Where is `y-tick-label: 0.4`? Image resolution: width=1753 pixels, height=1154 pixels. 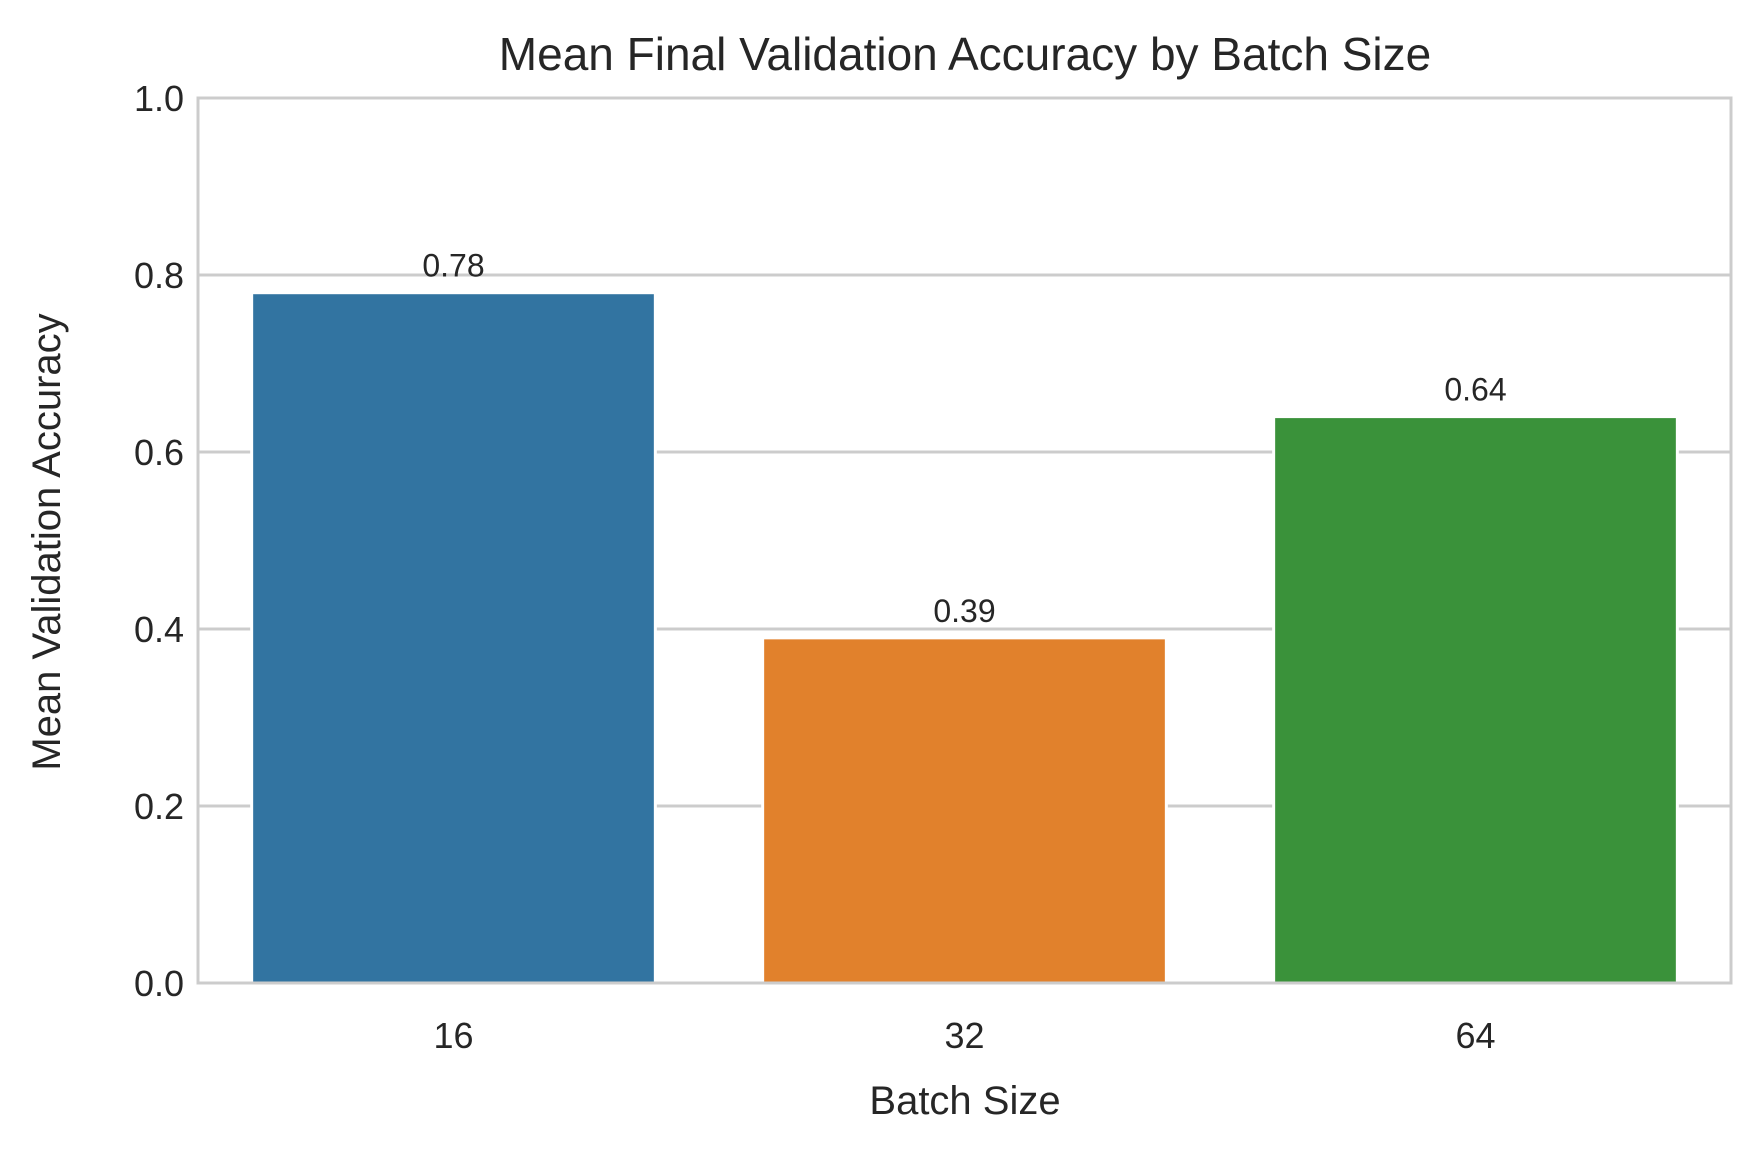 y-tick-label: 0.4 is located at coordinates (159, 629).